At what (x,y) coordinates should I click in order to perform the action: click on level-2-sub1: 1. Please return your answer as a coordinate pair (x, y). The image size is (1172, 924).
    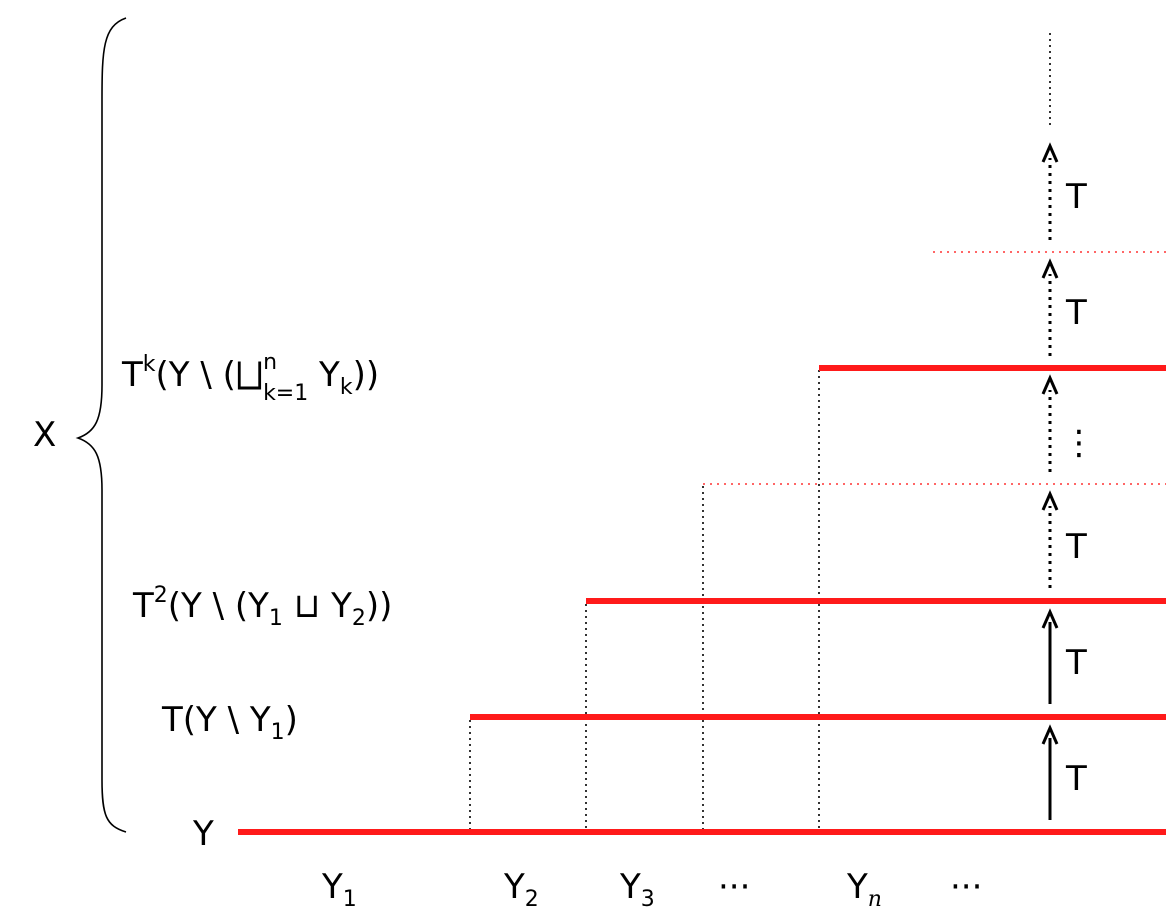
    Looking at the image, I should click on (276, 618).